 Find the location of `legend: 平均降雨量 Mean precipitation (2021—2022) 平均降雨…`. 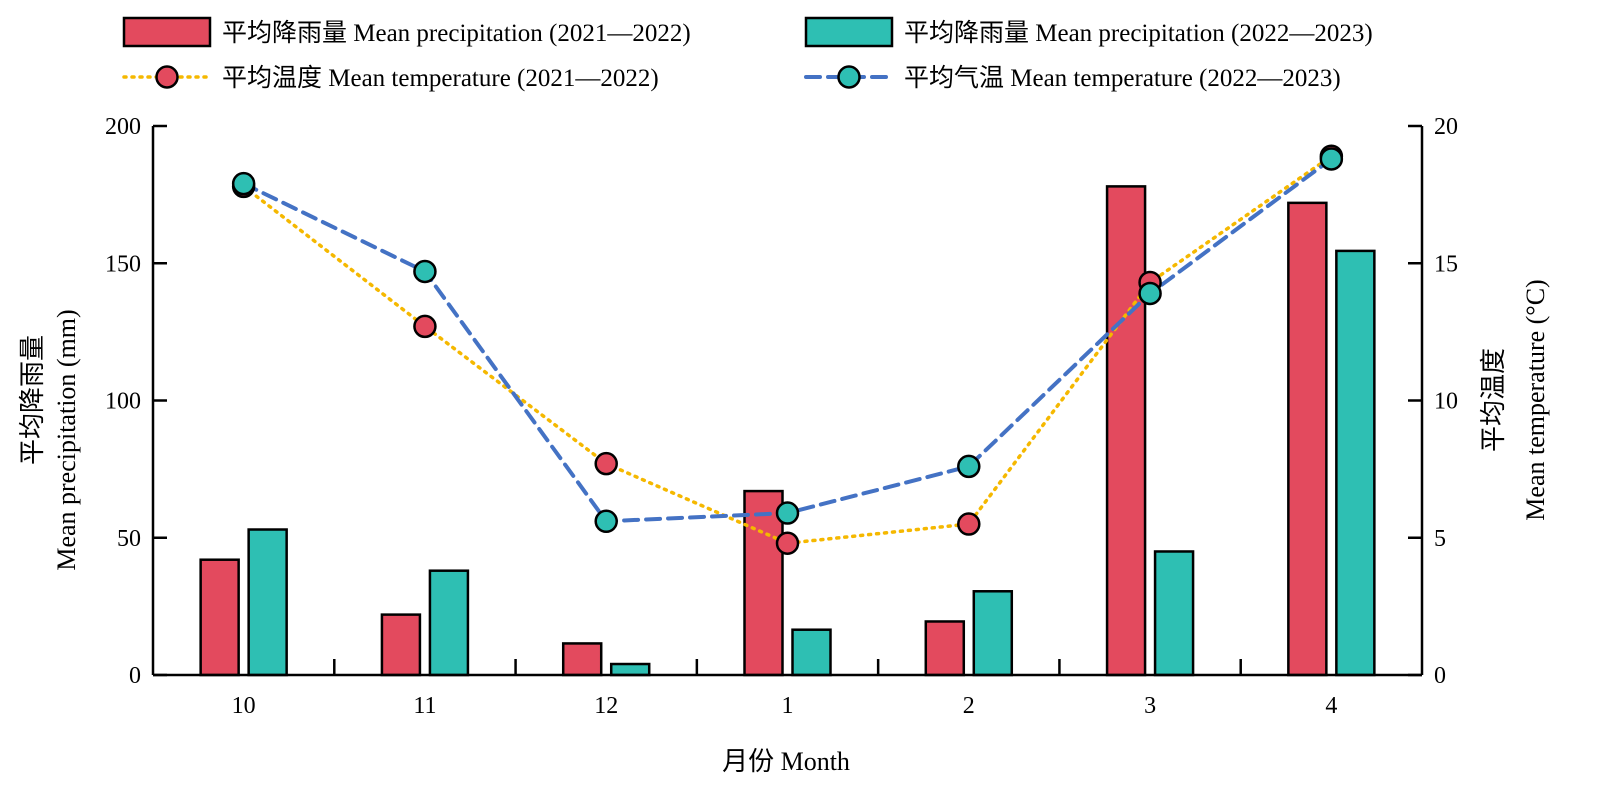

legend: 平均降雨量 Mean precipitation (2021—2022) 平均降雨… is located at coordinates (747, 54).